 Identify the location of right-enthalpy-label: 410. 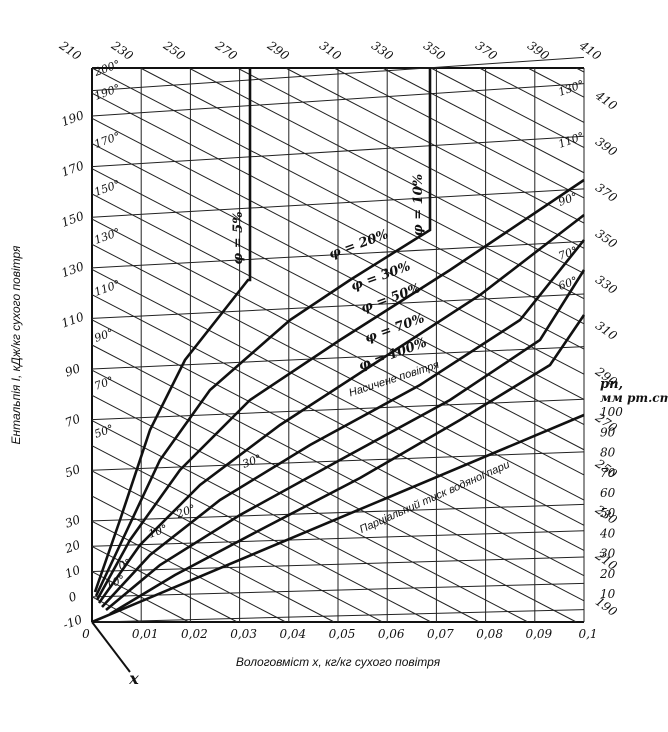
(606, 100).